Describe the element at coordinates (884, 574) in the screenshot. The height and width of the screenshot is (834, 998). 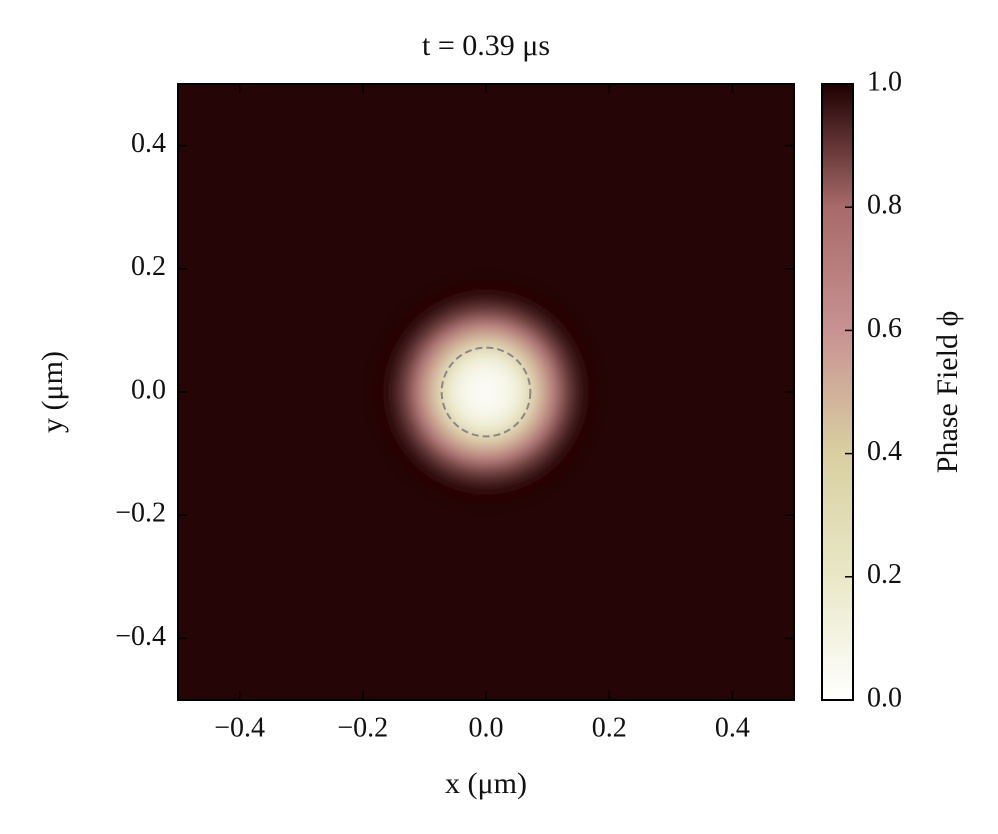
I see `colorbar-tick-label: 0.2` at that location.